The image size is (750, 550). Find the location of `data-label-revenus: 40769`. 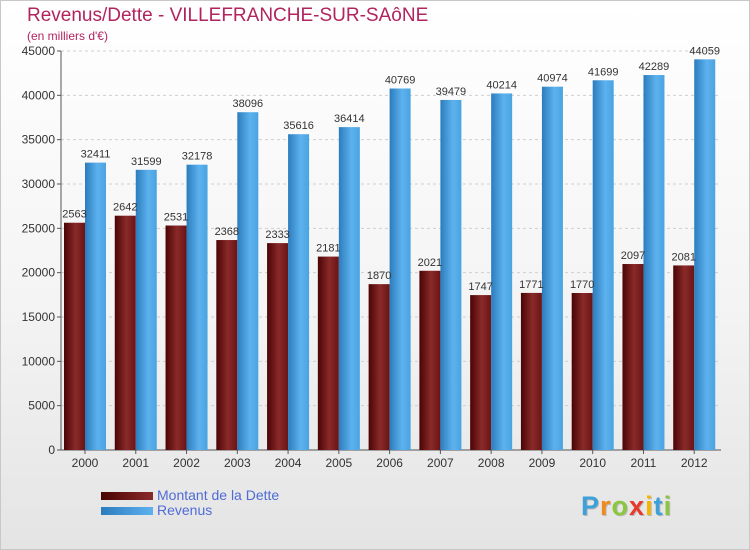

data-label-revenus: 40769 is located at coordinates (400, 81).